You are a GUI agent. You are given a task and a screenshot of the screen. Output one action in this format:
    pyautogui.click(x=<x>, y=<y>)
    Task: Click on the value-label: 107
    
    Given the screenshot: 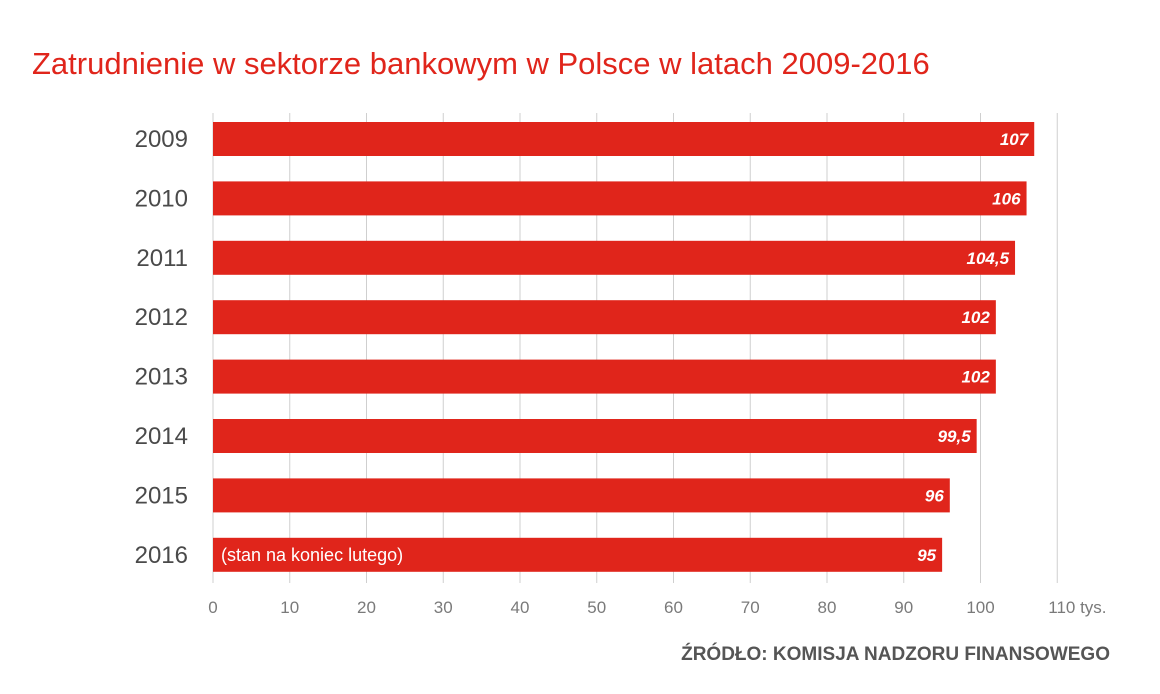 What is the action you would take?
    pyautogui.click(x=1015, y=139)
    